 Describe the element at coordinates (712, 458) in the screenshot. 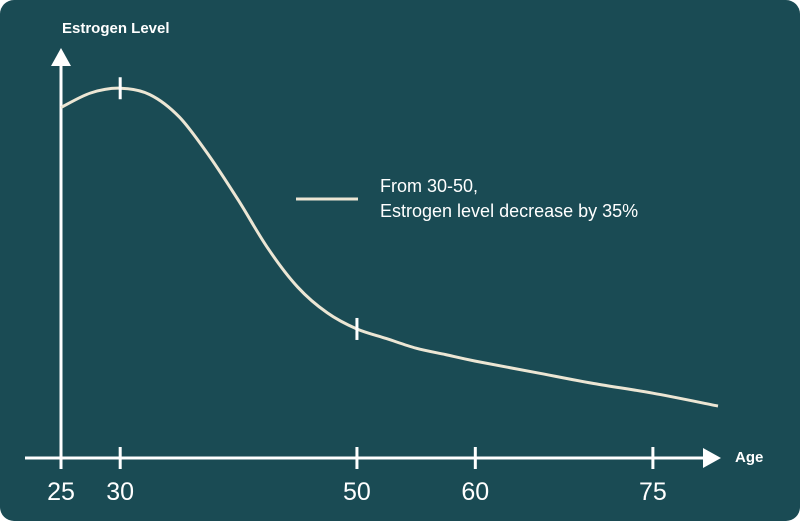

I see `x-axis-arrowhead` at that location.